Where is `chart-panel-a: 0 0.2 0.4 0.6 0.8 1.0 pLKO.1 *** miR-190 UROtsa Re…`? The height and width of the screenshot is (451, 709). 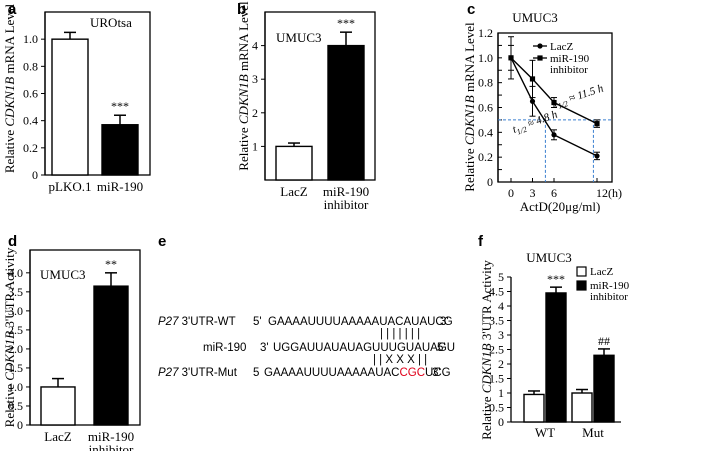
chart-panel-a: 0 0.2 0.4 0.6 0.8 1.0 pLKO.1 *** miR-190 UROtsa Re… is located at coordinates (76, 98).